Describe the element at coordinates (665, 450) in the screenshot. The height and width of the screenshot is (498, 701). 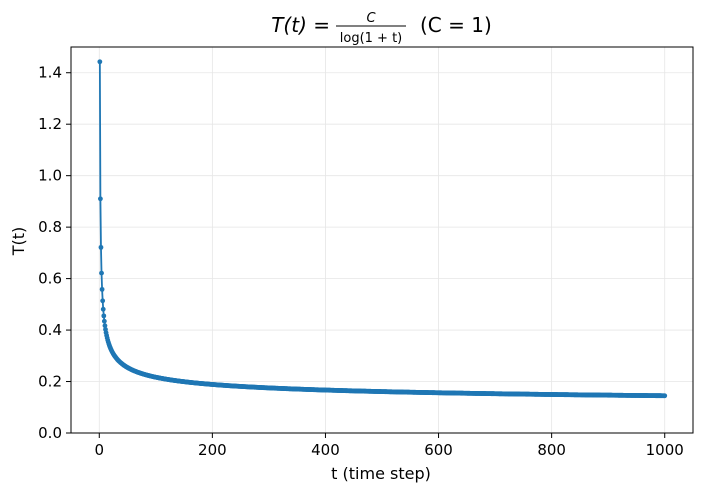
I see `x-tick-label: 1000` at that location.